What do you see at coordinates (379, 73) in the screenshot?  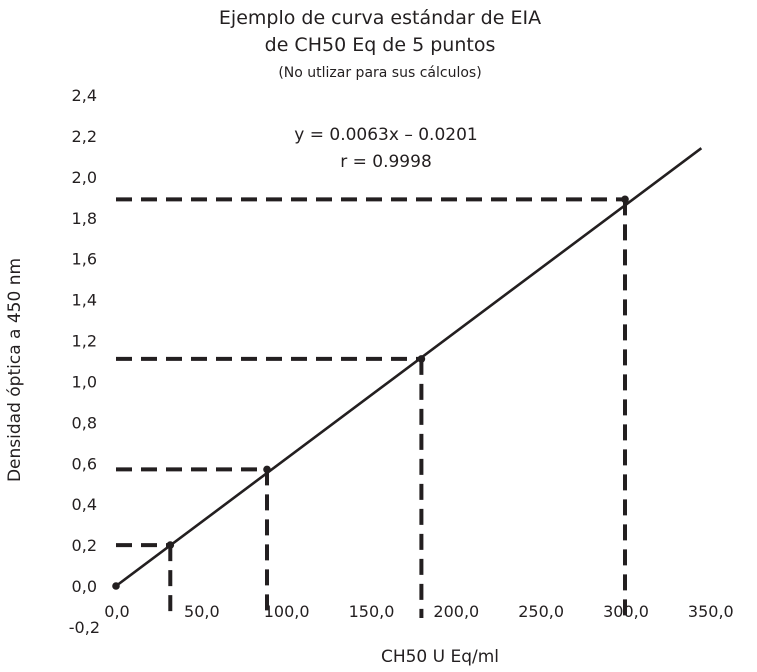 I see `chart-note: (No utlizar para sus cálculos)` at bounding box center [379, 73].